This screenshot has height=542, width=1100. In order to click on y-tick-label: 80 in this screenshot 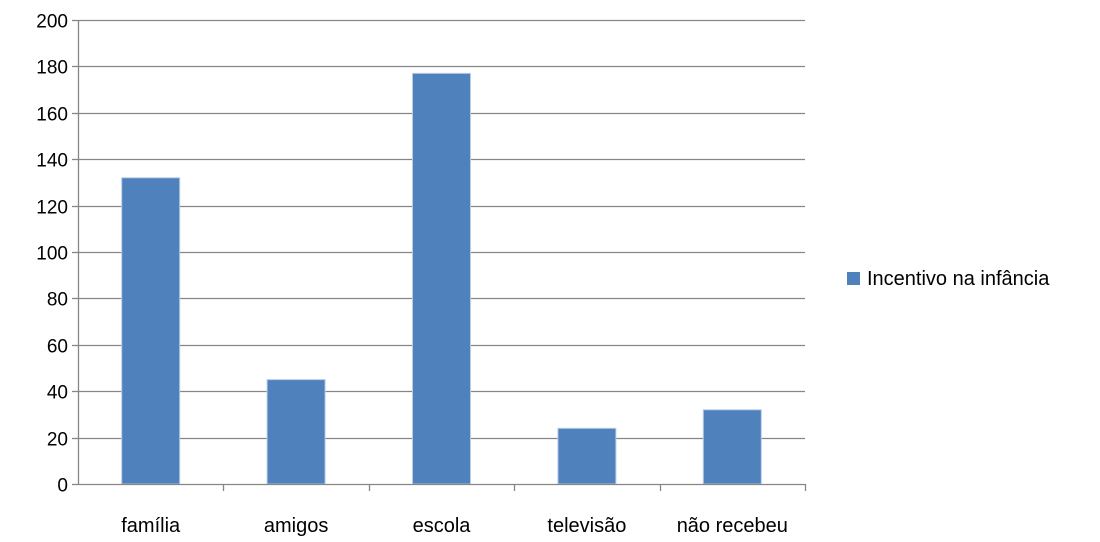, I will do `click(57, 300)`.